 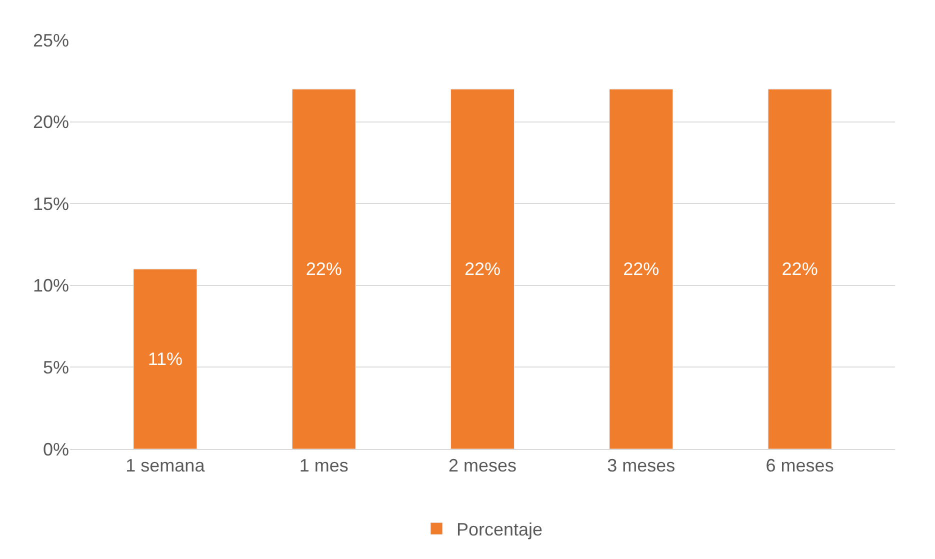 What do you see at coordinates (50, 286) in the screenshot?
I see `y-tick-label: 10%` at bounding box center [50, 286].